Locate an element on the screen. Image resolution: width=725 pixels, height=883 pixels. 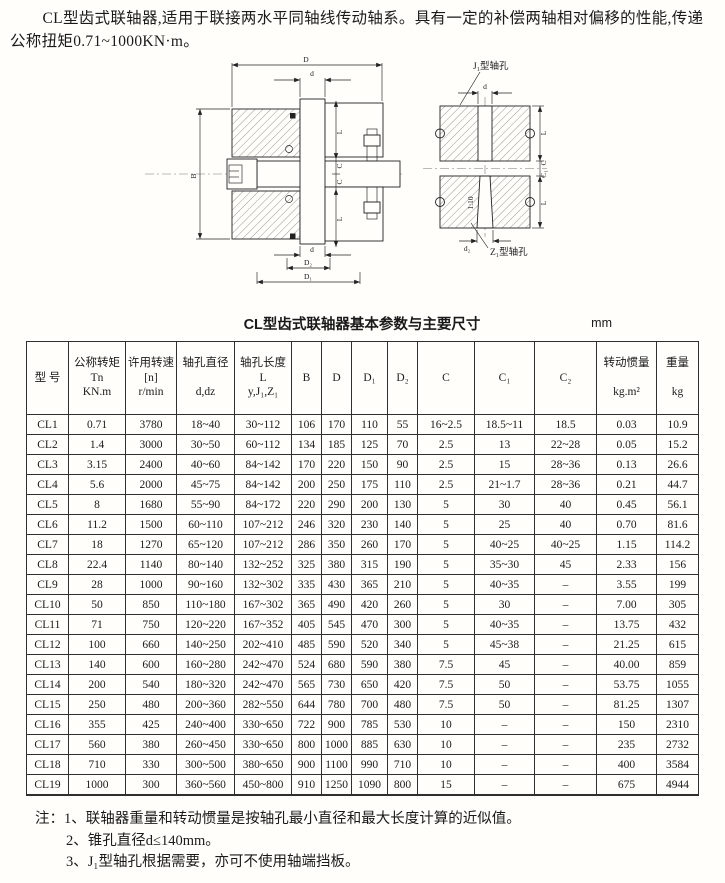
value-cell: 18~40 is located at coordinates (205, 424).